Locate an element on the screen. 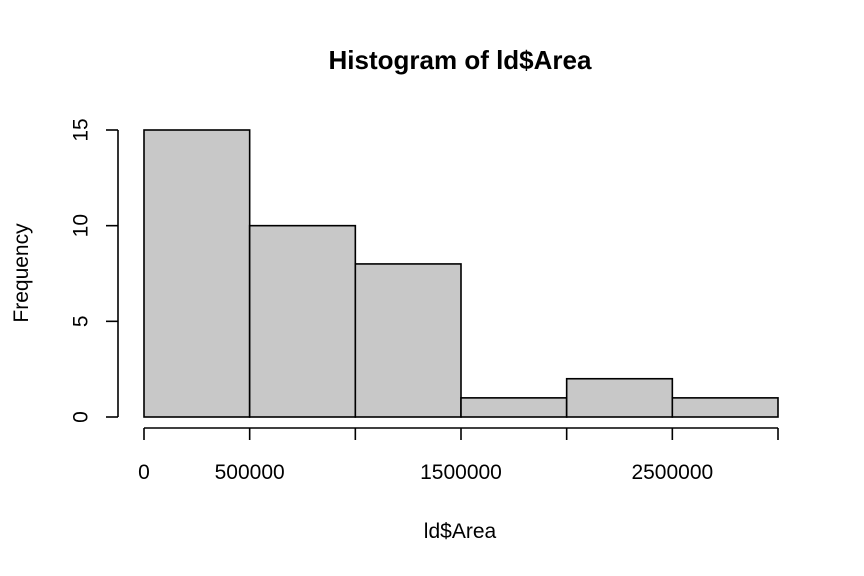  y-tick-label: 0 is located at coordinates (80, 417).